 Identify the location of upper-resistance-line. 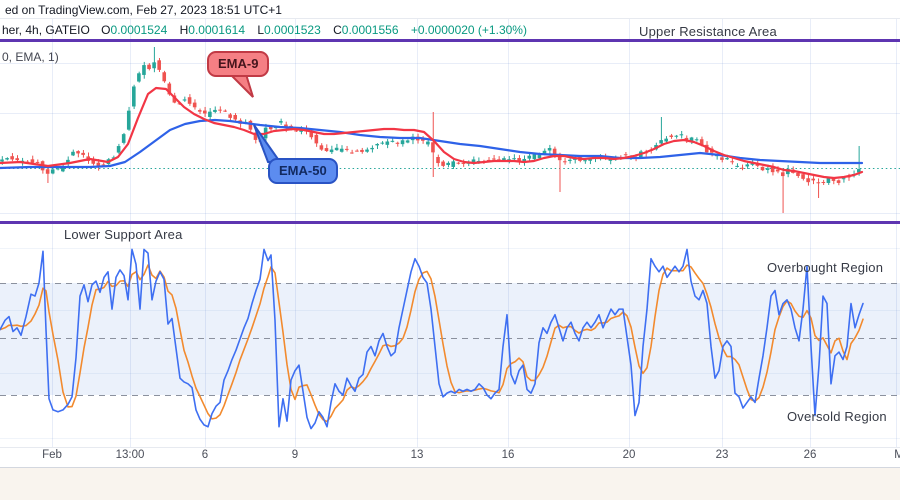
(450, 40).